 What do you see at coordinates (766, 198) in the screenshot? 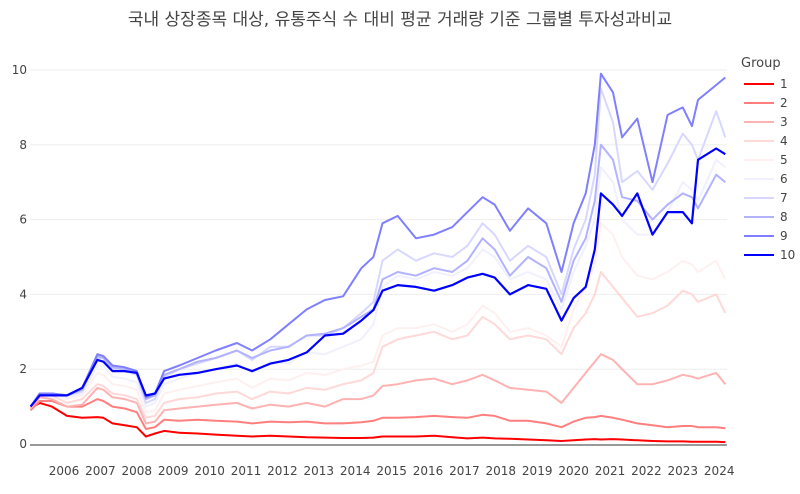
I see `legend-item-group-7: 7` at bounding box center [766, 198].